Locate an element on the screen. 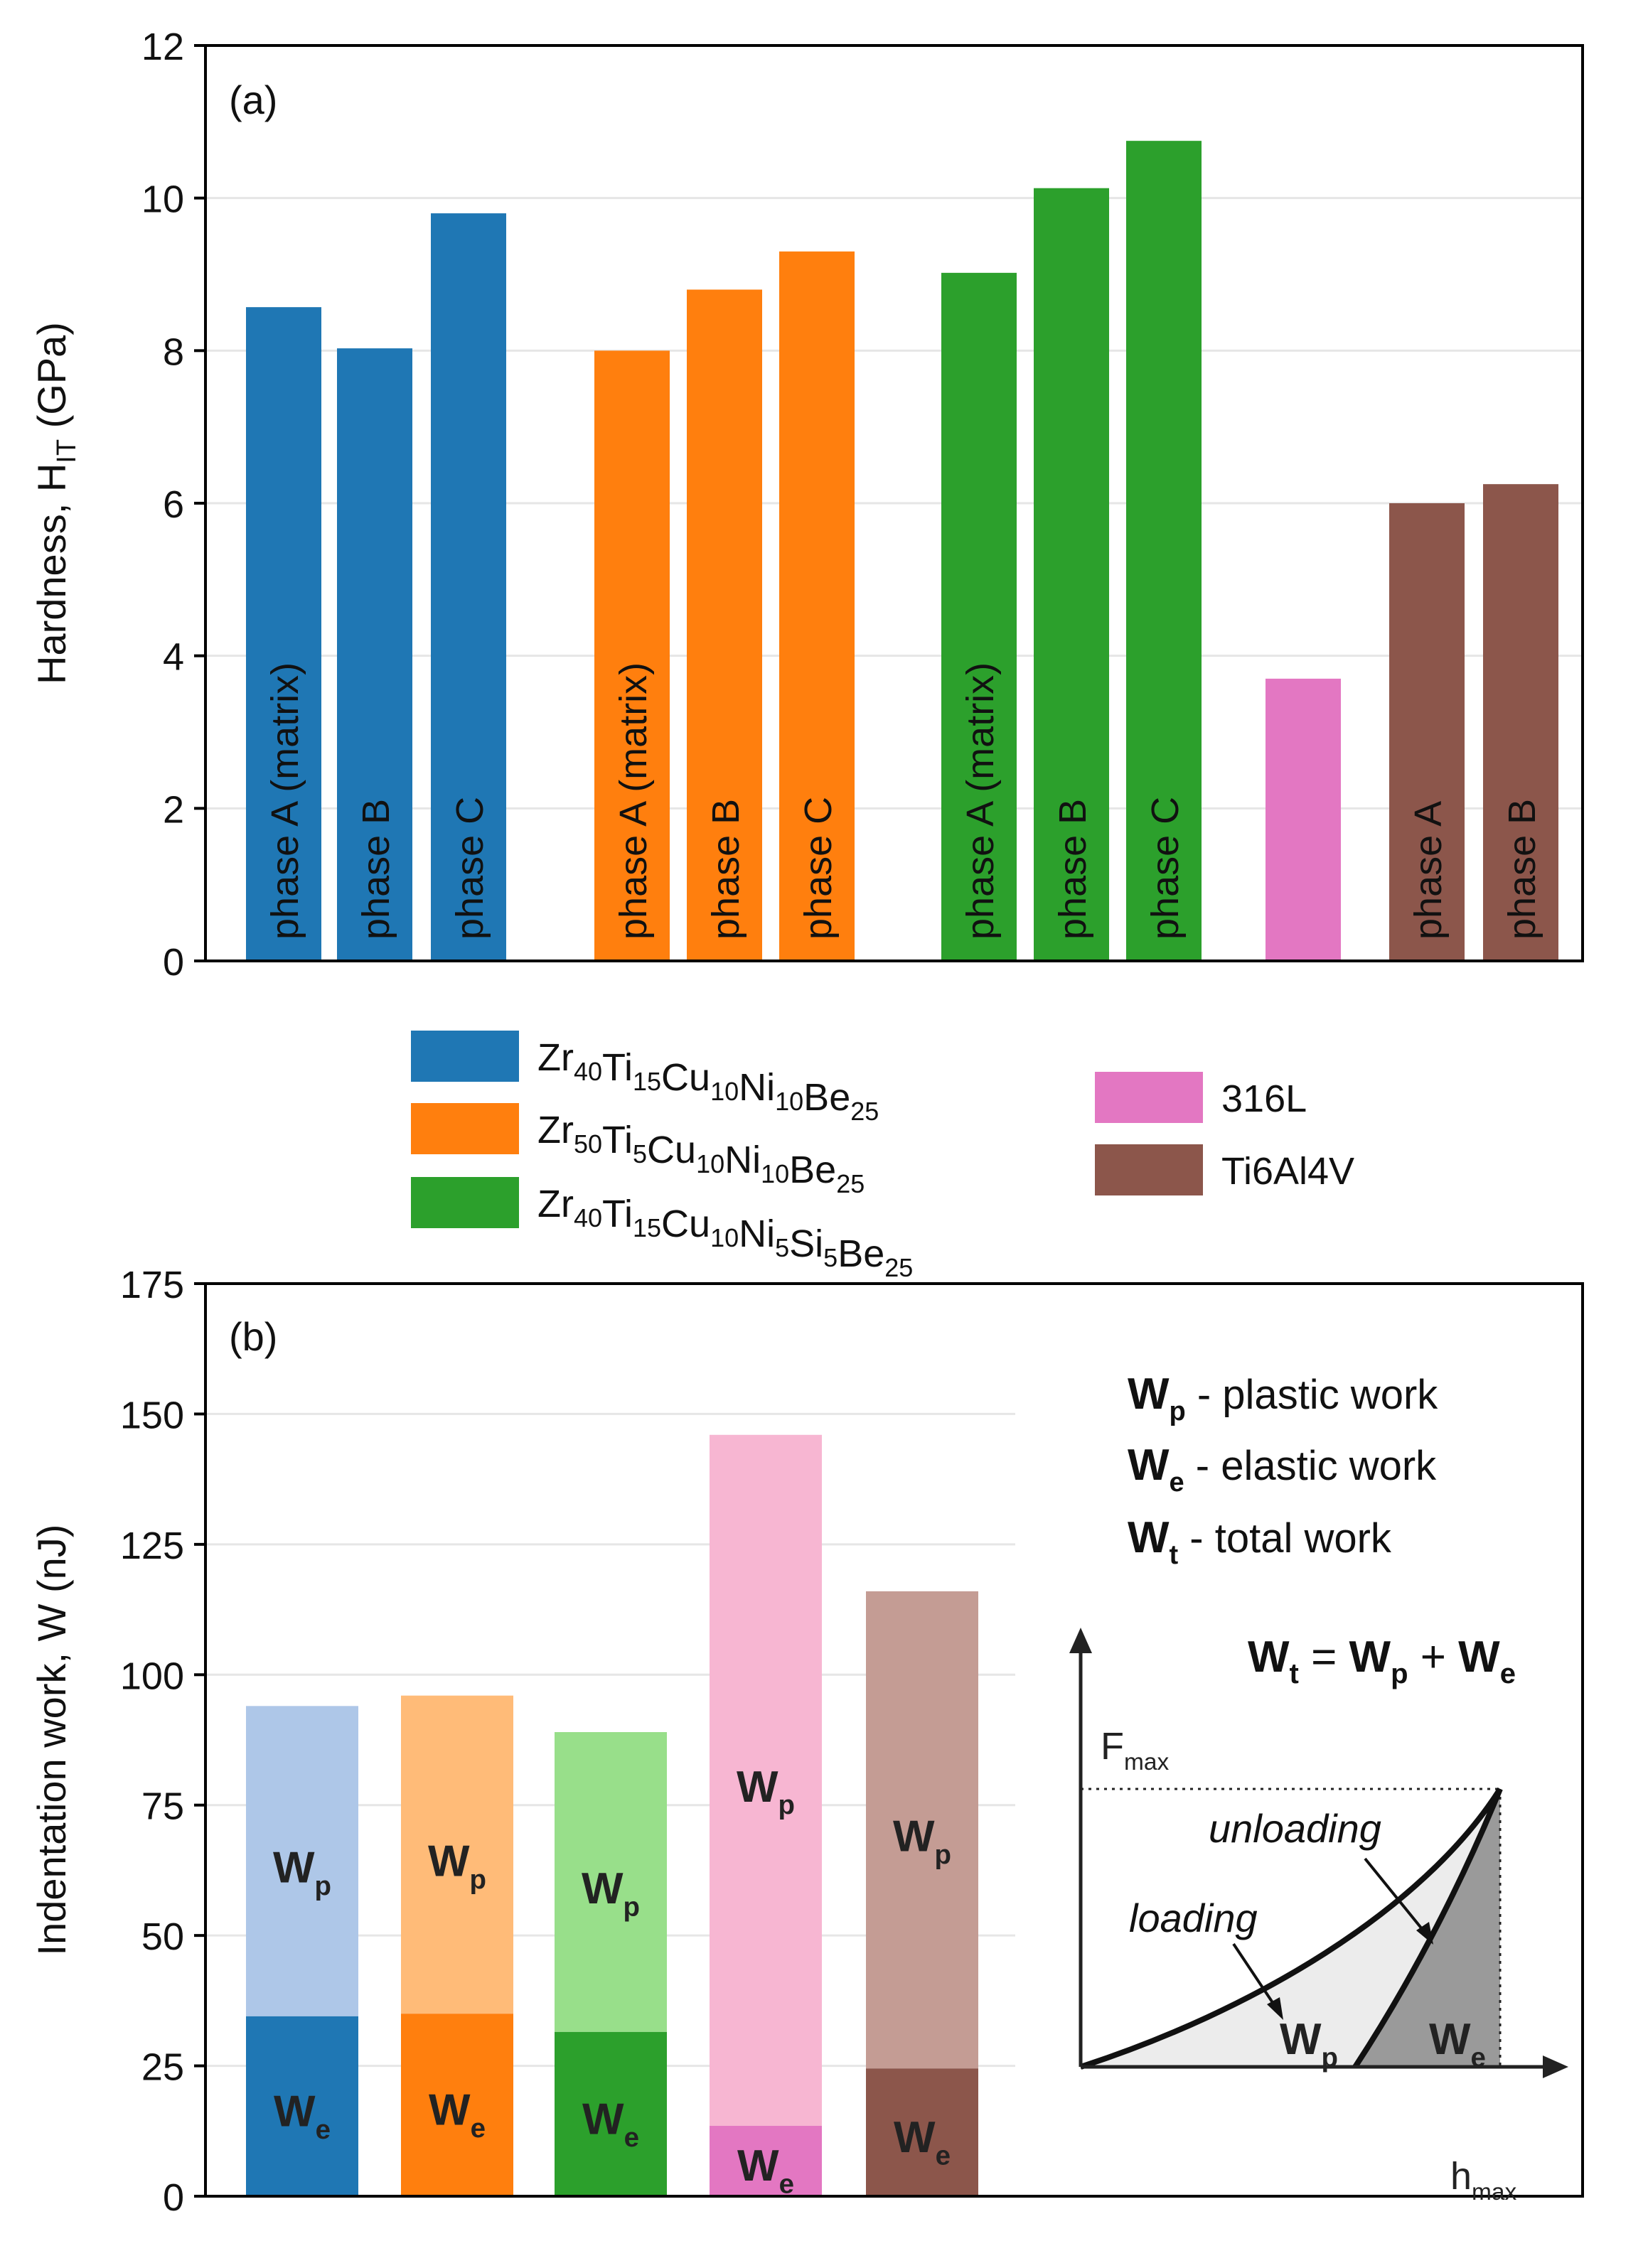  loading-label: loading is located at coordinates (1194, 1918).